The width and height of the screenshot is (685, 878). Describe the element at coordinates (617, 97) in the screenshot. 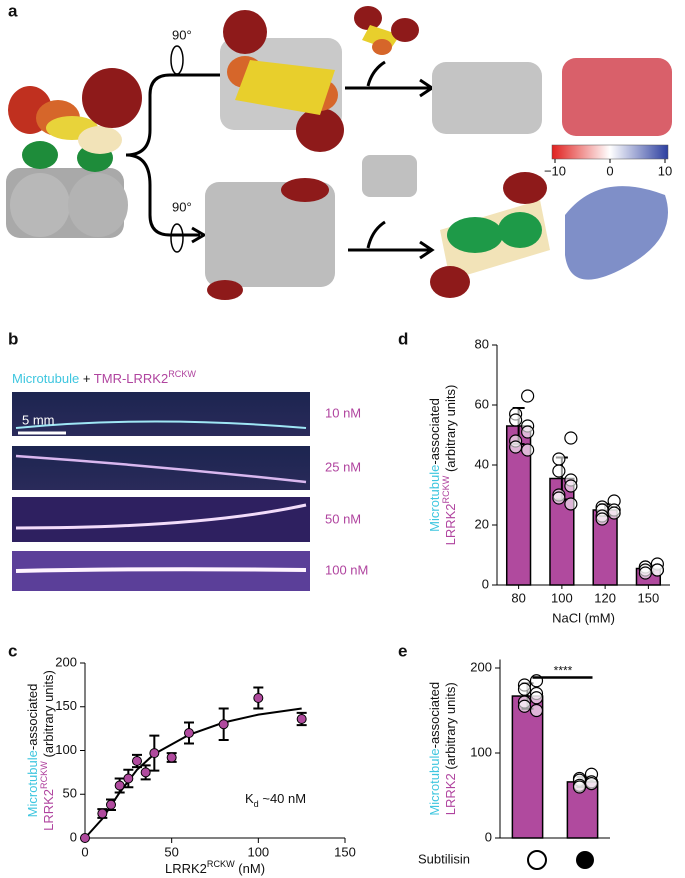

I see `electrostatic-surface` at that location.